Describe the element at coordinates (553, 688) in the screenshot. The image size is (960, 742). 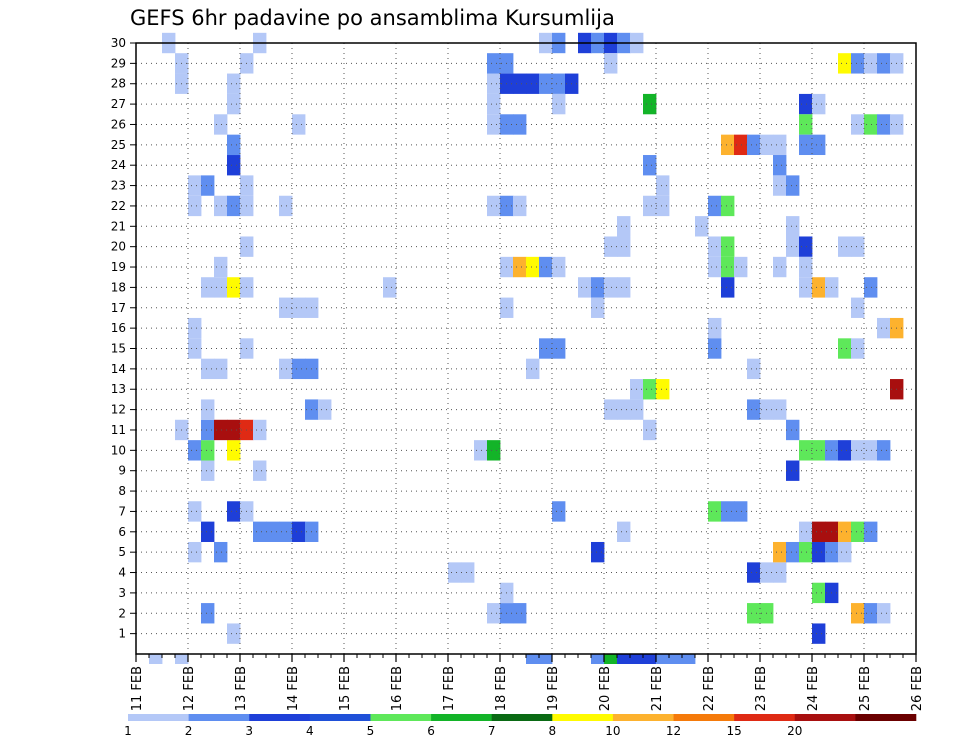
I see `x-tick-label: 19 FEB` at that location.